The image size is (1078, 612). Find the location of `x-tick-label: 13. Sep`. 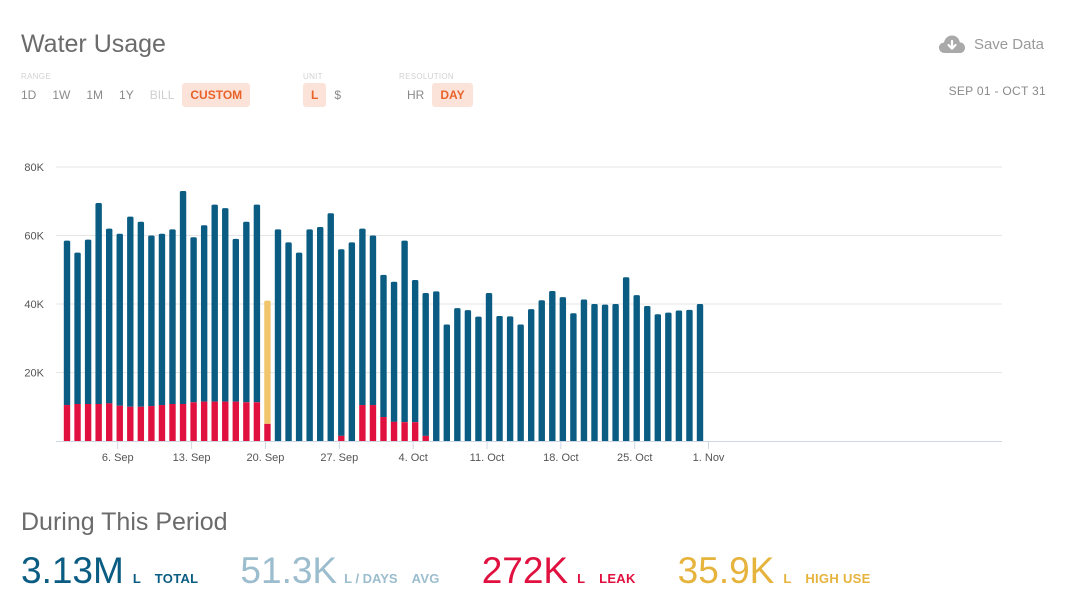

x-tick-label: 13. Sep is located at coordinates (192, 458).